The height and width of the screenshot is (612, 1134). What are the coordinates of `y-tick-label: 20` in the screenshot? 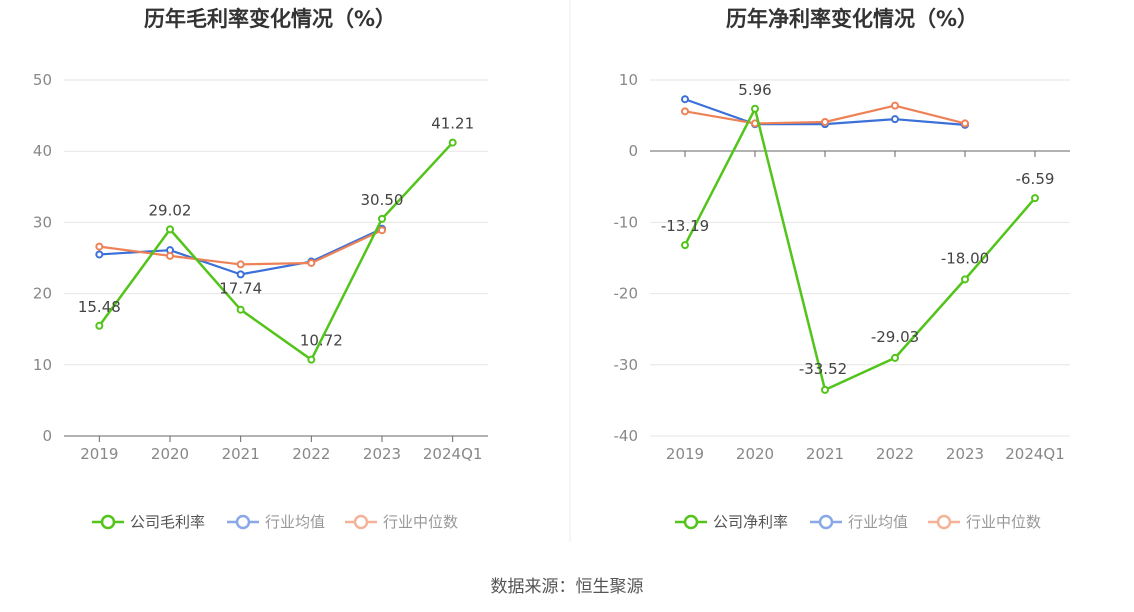 It's located at (42, 294).